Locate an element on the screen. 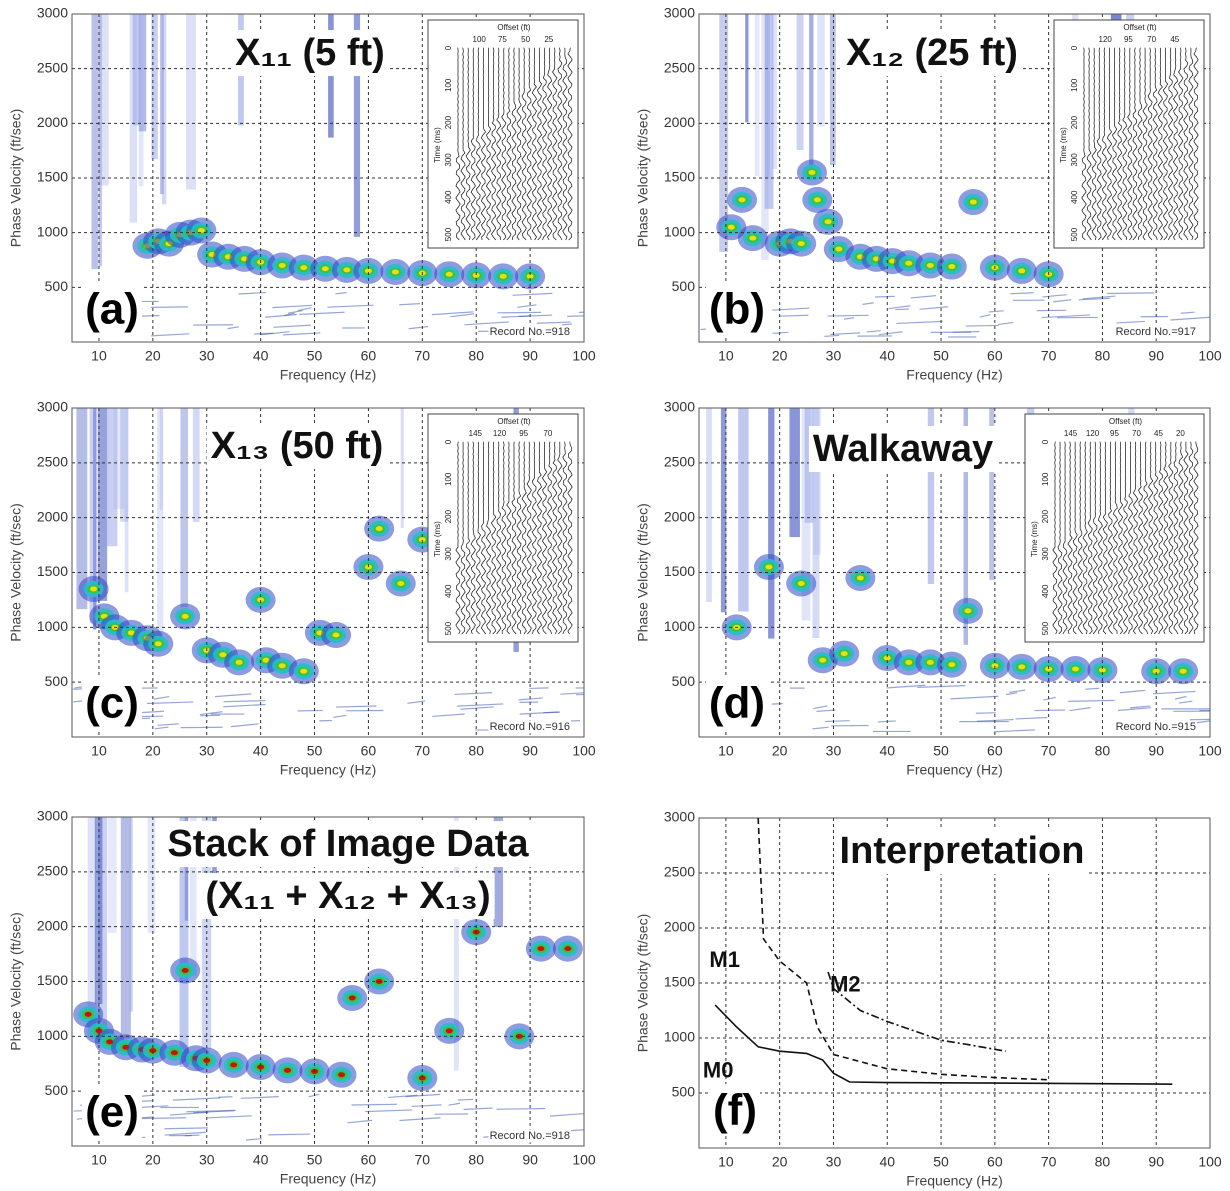  x-tick-label: 10 is located at coordinates (726, 751).